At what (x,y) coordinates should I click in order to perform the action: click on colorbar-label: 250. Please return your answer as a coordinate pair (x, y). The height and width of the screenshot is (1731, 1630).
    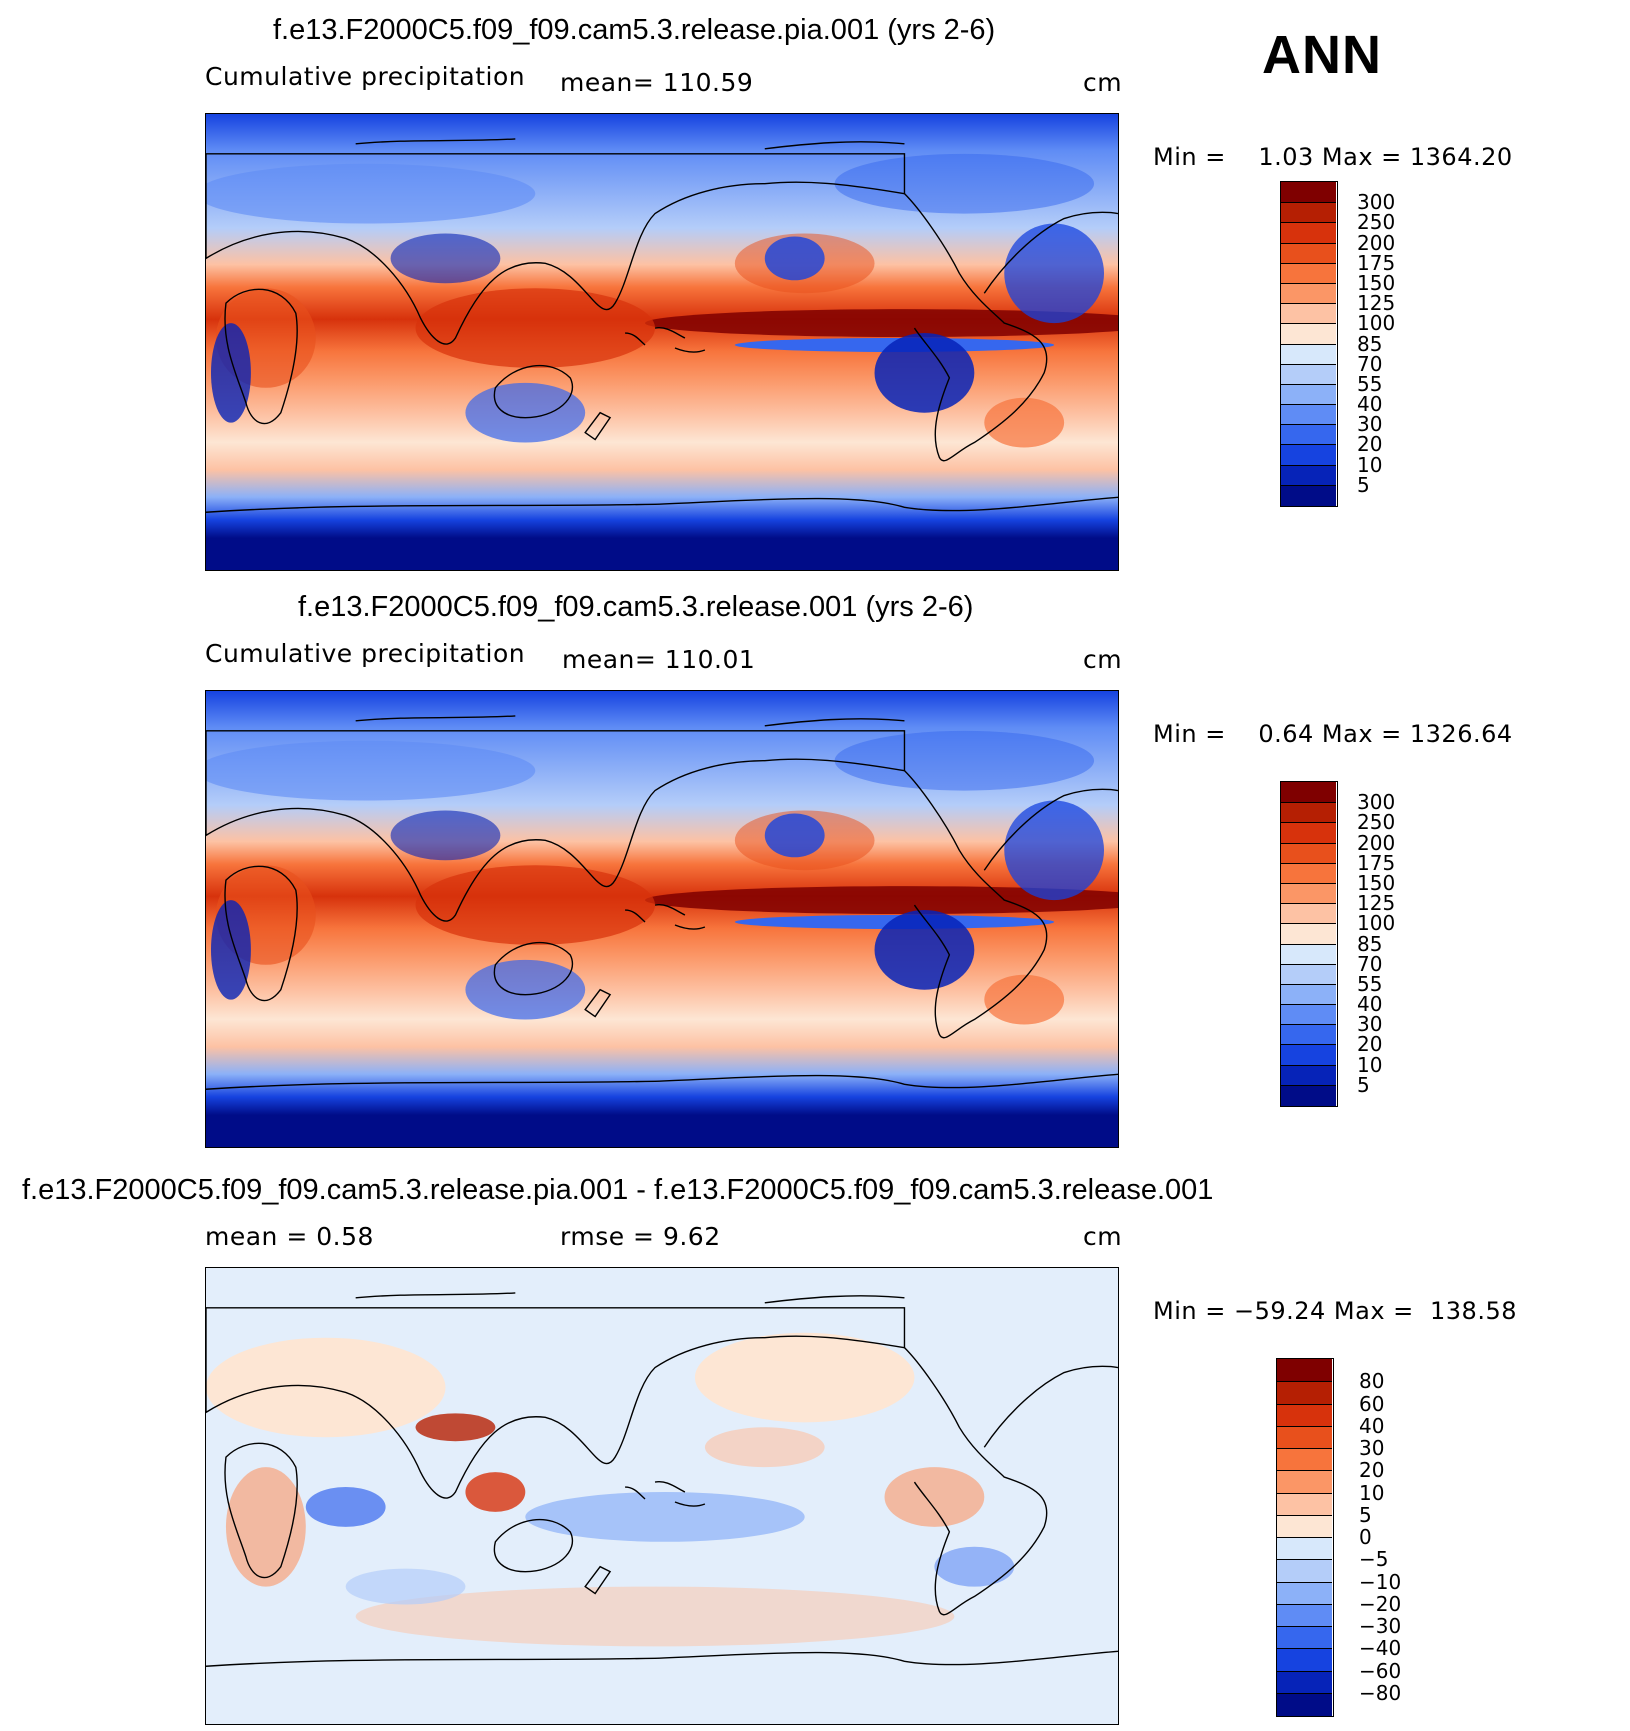
    Looking at the image, I should click on (1376, 222).